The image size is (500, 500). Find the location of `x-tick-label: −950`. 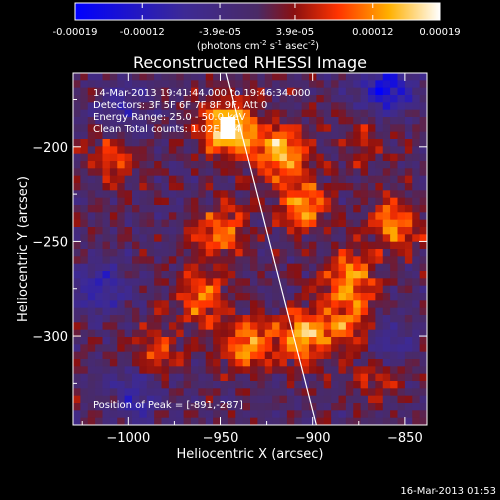

x-tick-label: −950 is located at coordinates (221, 438).